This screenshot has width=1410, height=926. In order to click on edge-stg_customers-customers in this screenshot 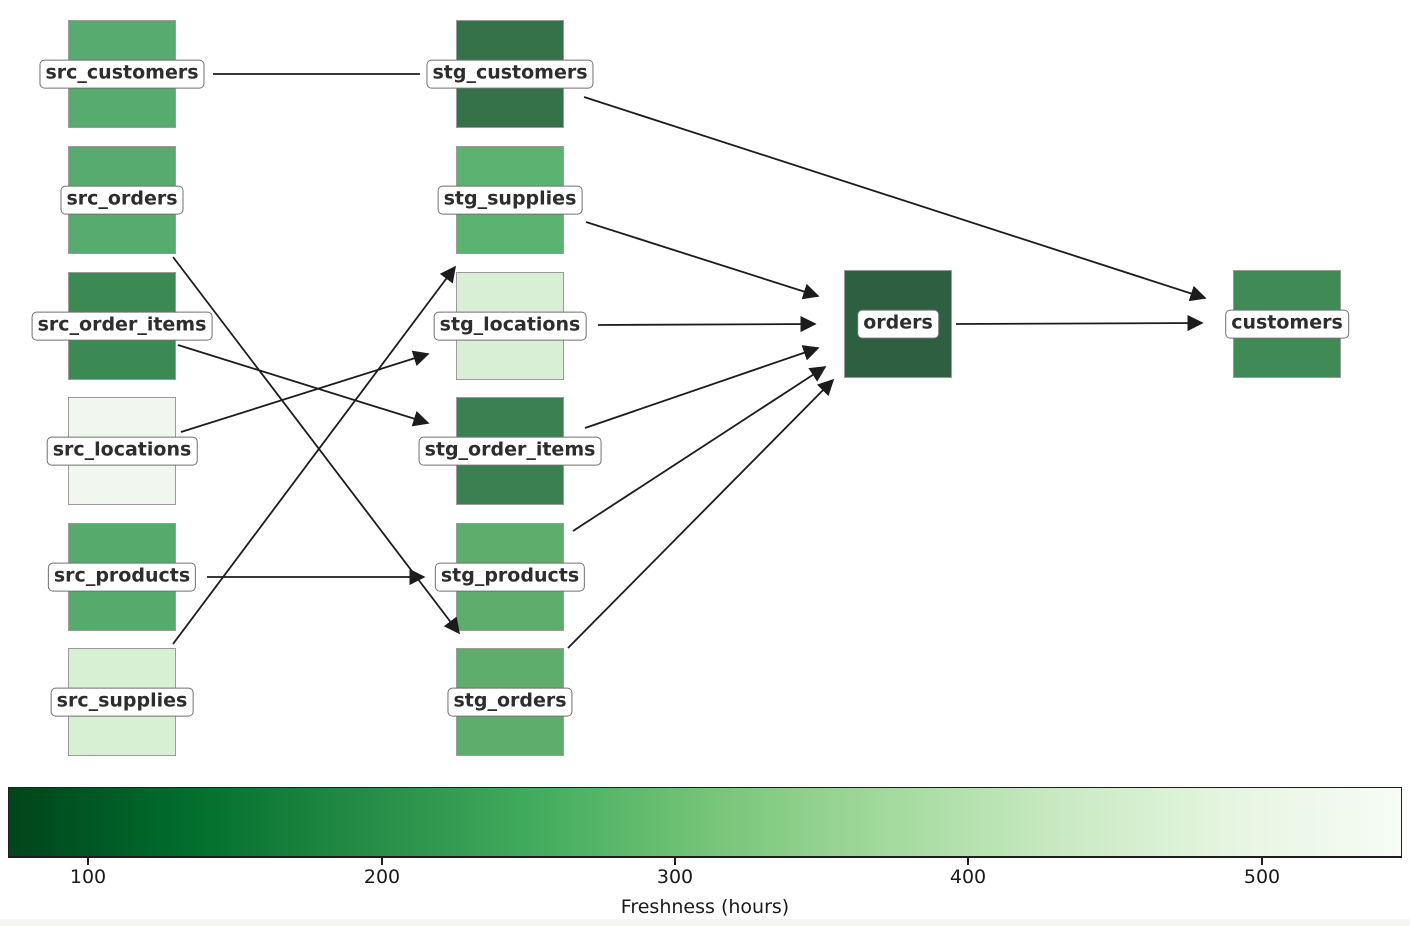, I will do `click(895, 199)`.